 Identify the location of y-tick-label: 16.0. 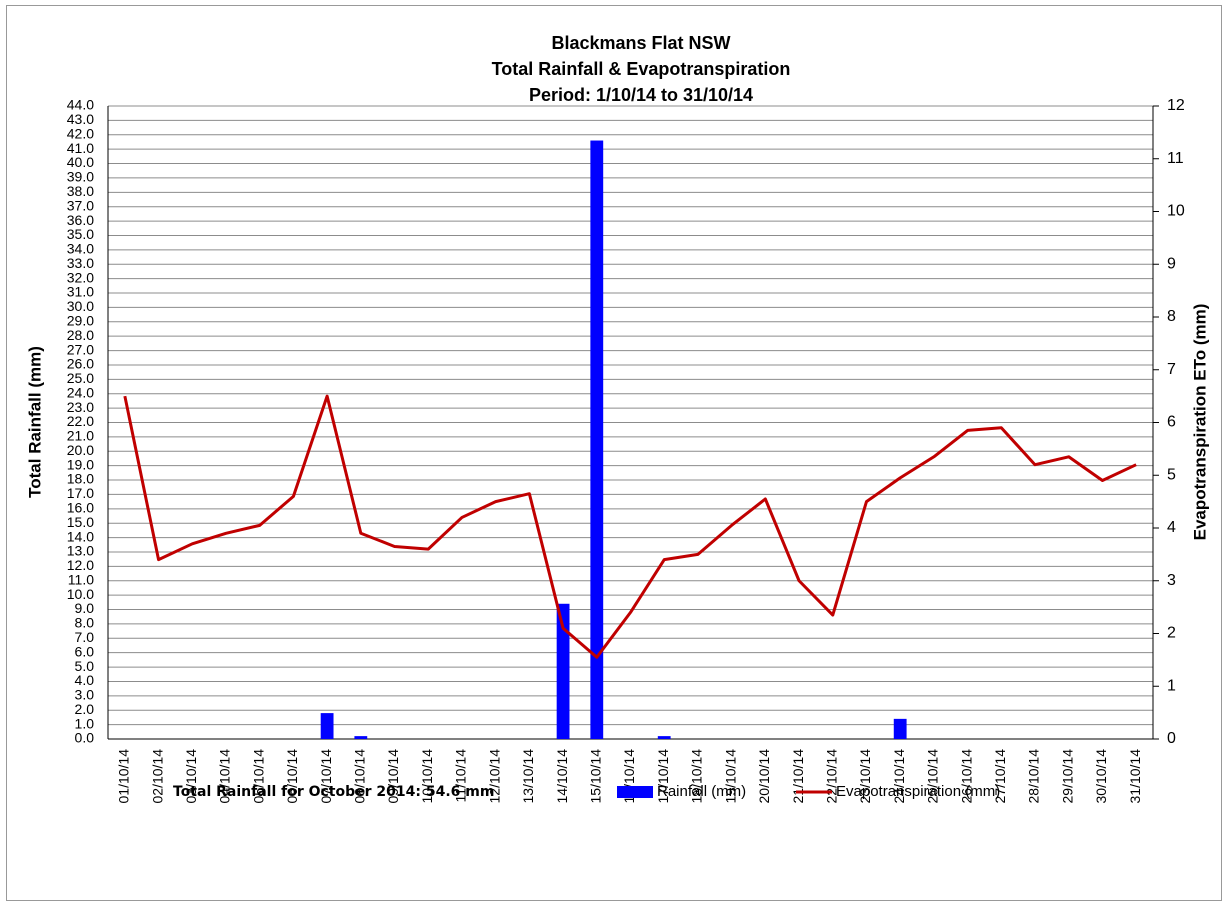
(80, 508).